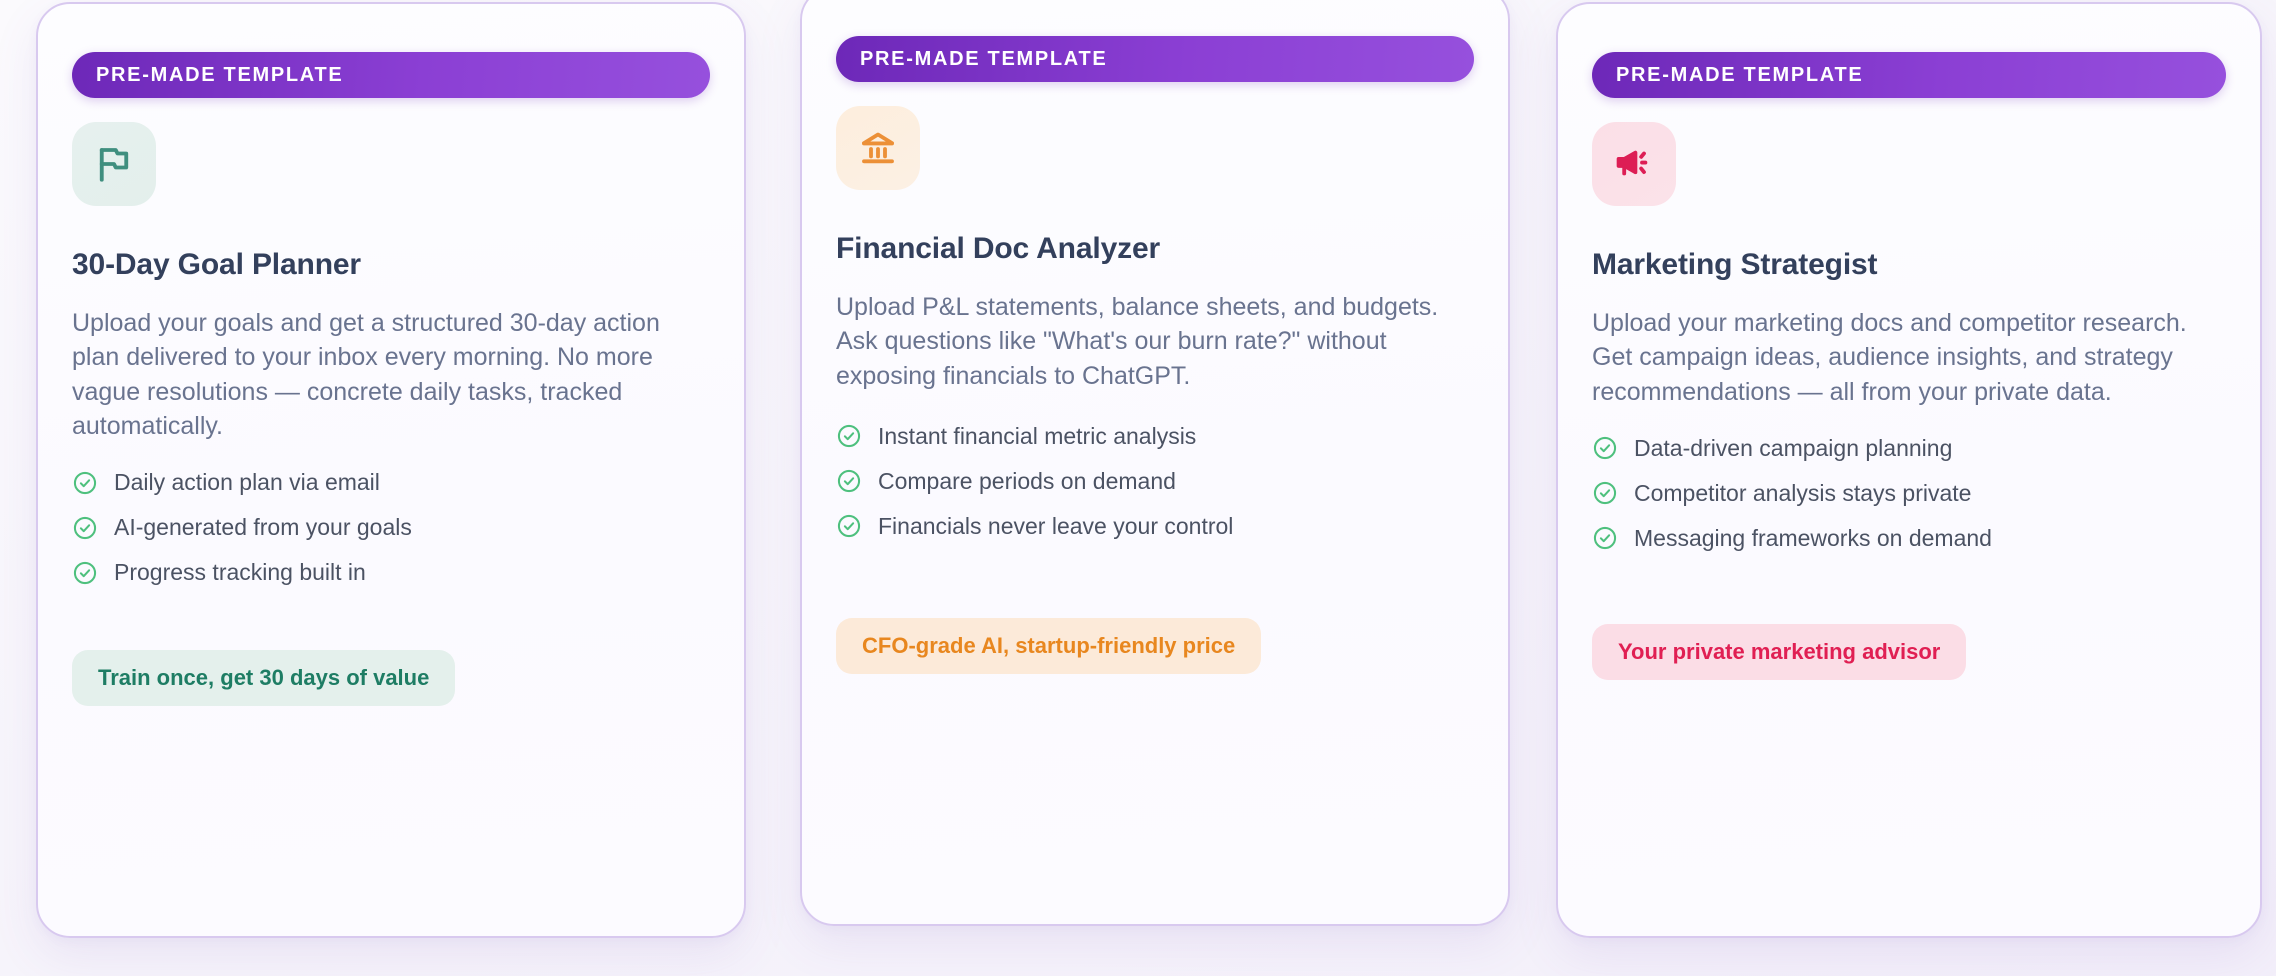  What do you see at coordinates (1037, 435) in the screenshot?
I see `feature-label: Instant financial metric analysis` at bounding box center [1037, 435].